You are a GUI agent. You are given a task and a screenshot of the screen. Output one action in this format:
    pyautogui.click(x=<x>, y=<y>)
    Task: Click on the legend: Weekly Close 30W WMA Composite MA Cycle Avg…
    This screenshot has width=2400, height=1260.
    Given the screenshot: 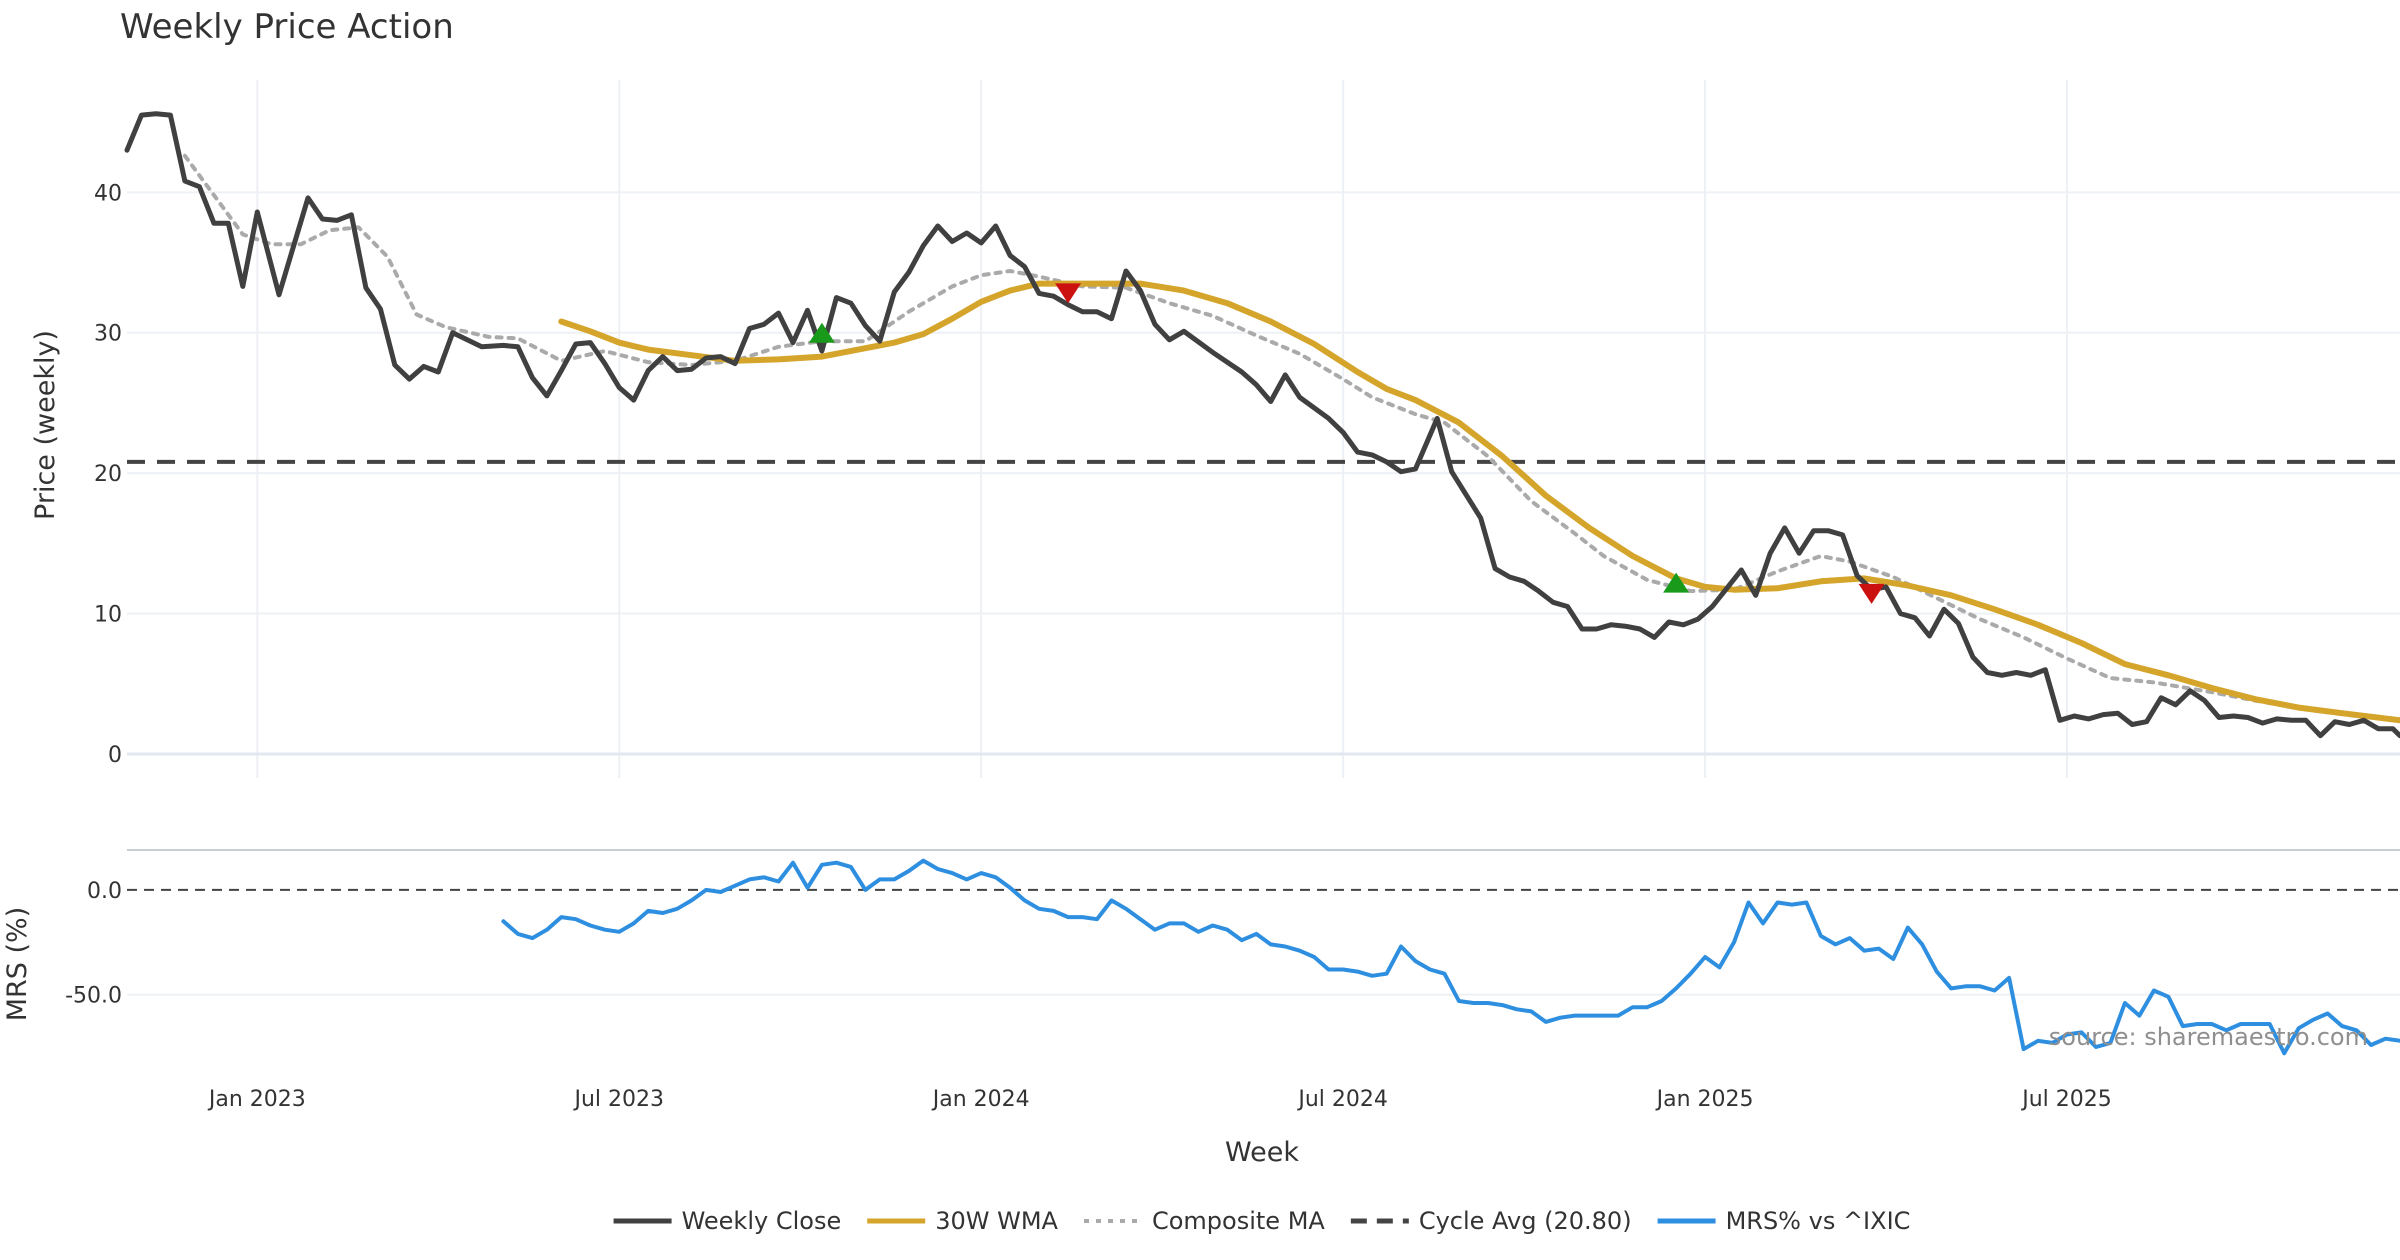 What is the action you would take?
    pyautogui.click(x=1262, y=1221)
    